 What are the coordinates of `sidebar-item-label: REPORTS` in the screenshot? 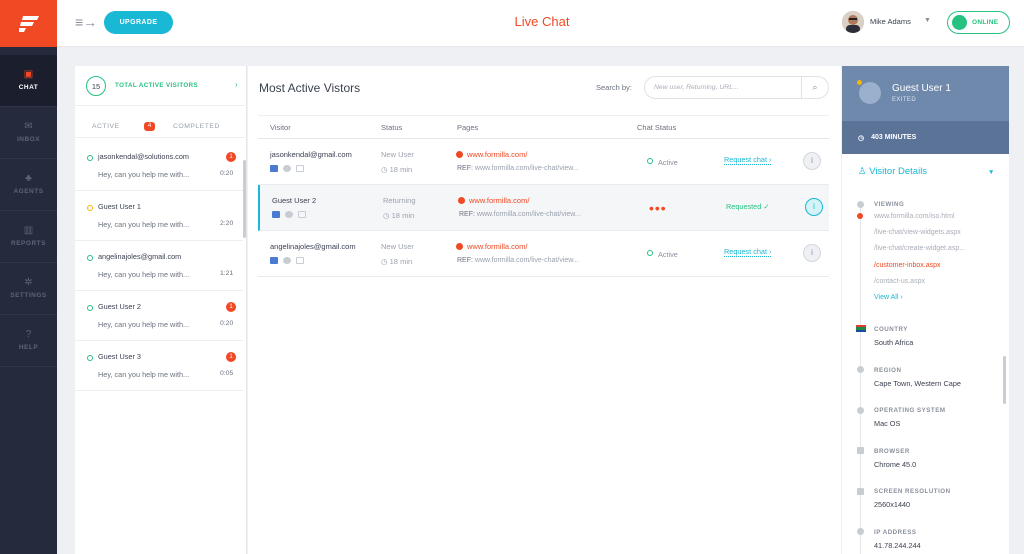 It's located at (28, 243).